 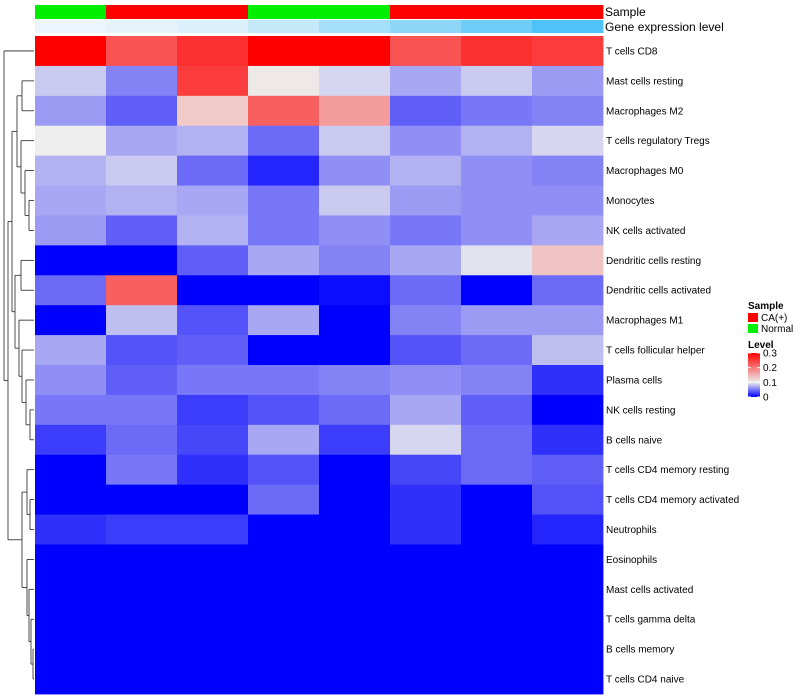 What do you see at coordinates (770, 383) in the screenshot?
I see `legend-tick-label: 0.1` at bounding box center [770, 383].